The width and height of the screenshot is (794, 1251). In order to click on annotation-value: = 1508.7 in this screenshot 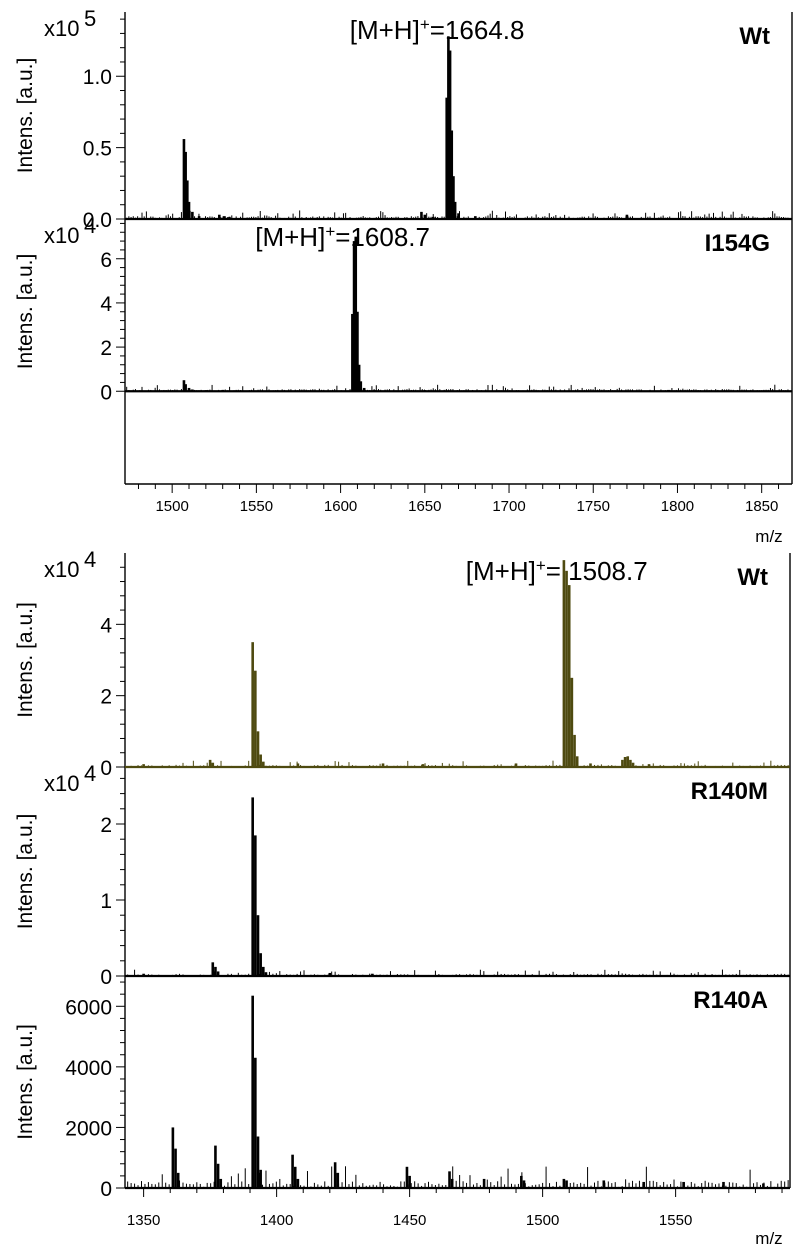, I will do `click(597, 571)`.